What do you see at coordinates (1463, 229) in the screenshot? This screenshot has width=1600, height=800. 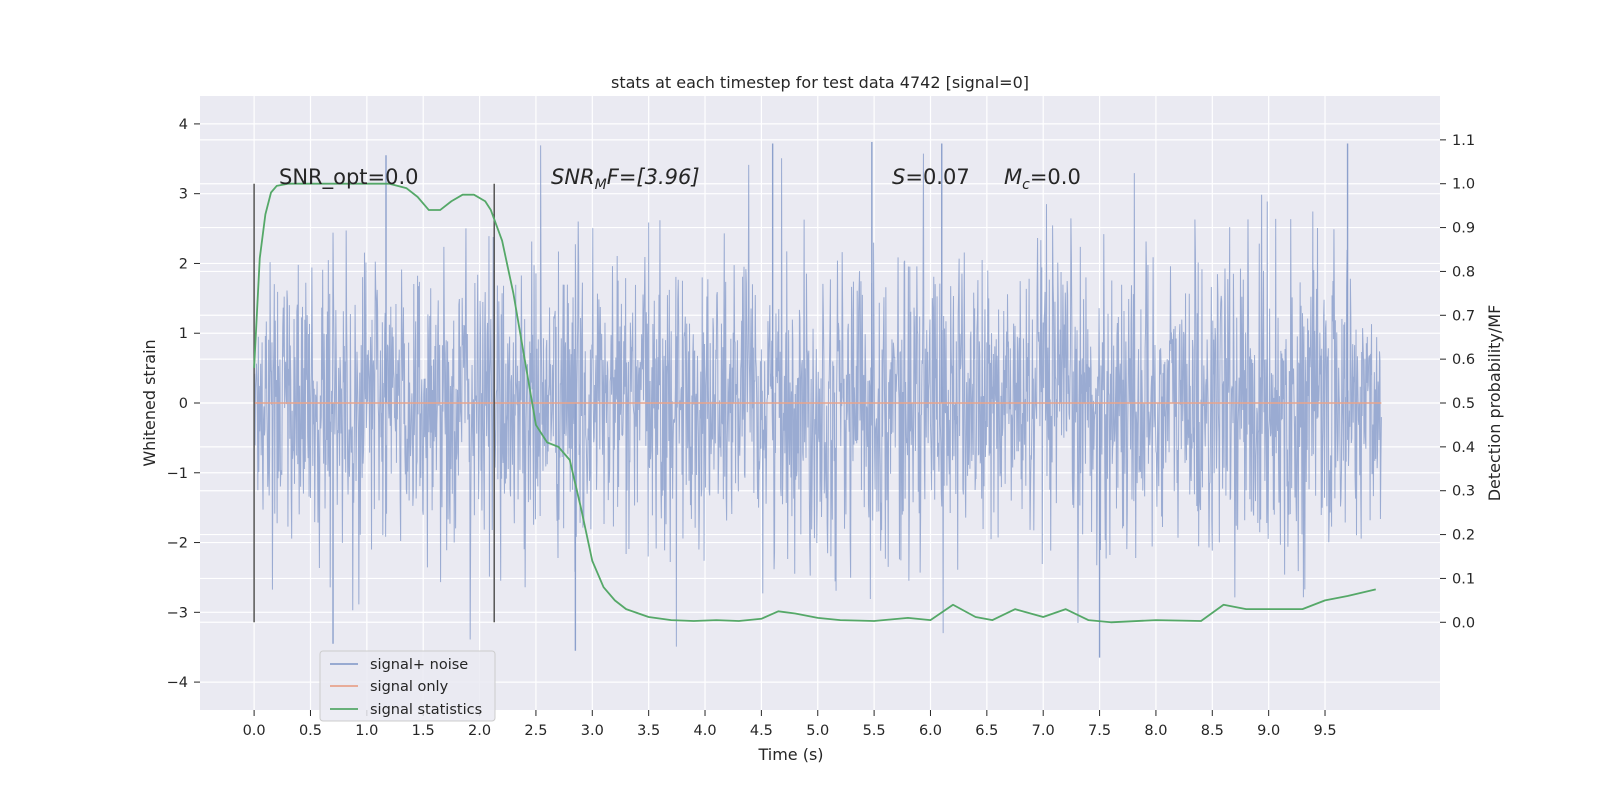 I see `y2-tick-label: 0.9` at bounding box center [1463, 229].